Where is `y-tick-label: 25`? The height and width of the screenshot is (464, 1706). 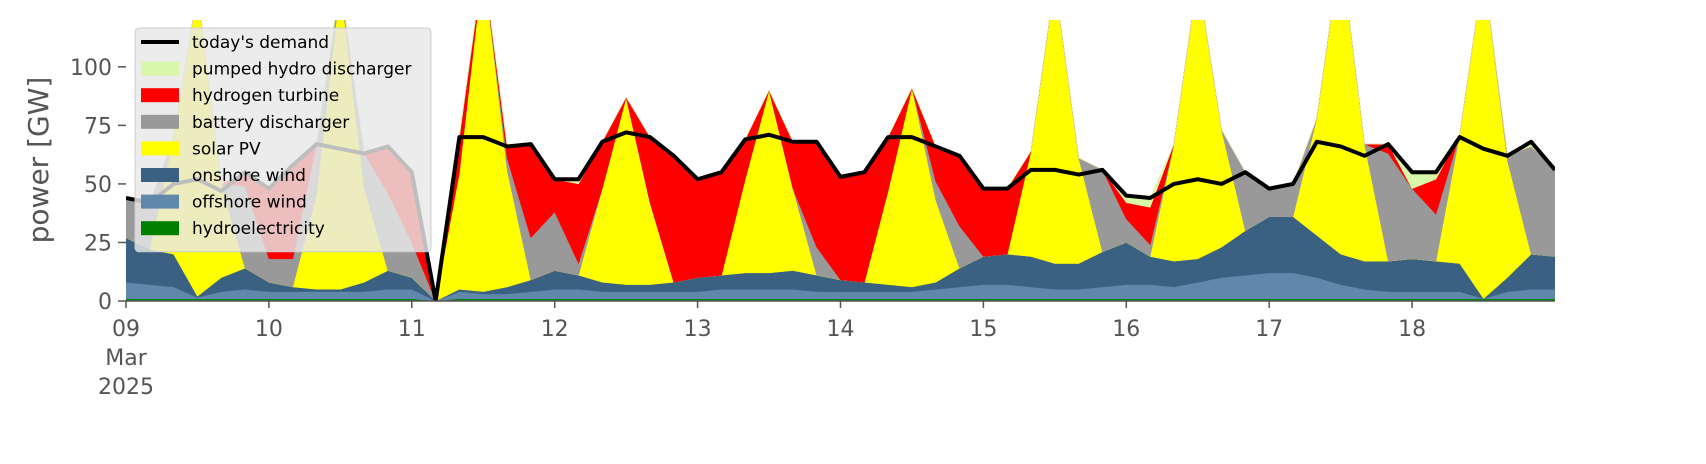
y-tick-label: 25 is located at coordinates (98, 243).